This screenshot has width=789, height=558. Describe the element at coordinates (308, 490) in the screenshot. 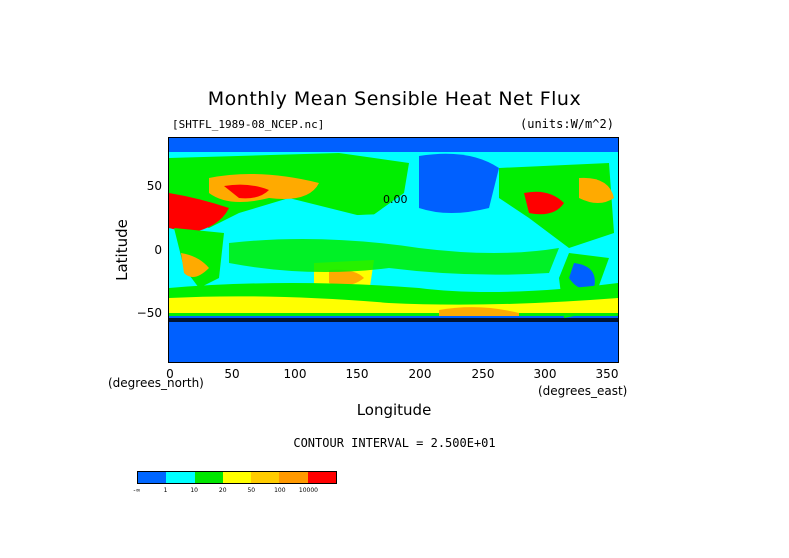

I see `colorbar-label: 10000` at that location.